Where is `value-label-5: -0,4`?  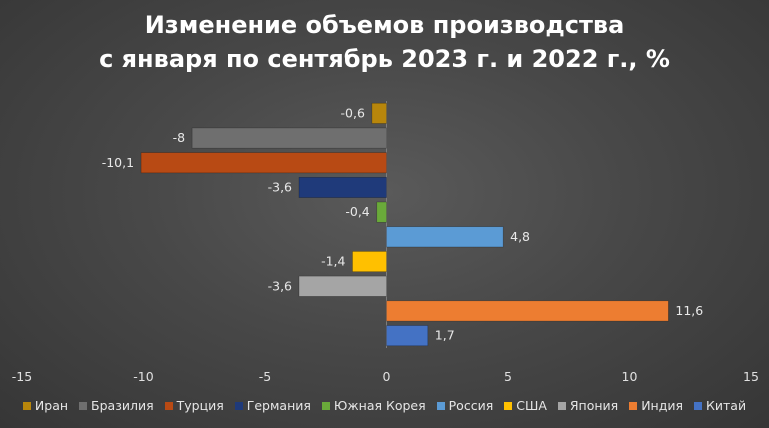 value-label-5: -0,4 is located at coordinates (357, 211).